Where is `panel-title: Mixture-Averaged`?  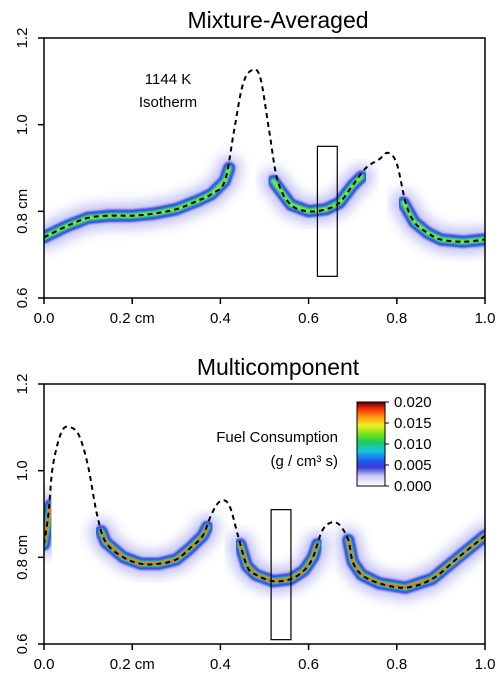 panel-title: Mixture-Averaged is located at coordinates (277, 20).